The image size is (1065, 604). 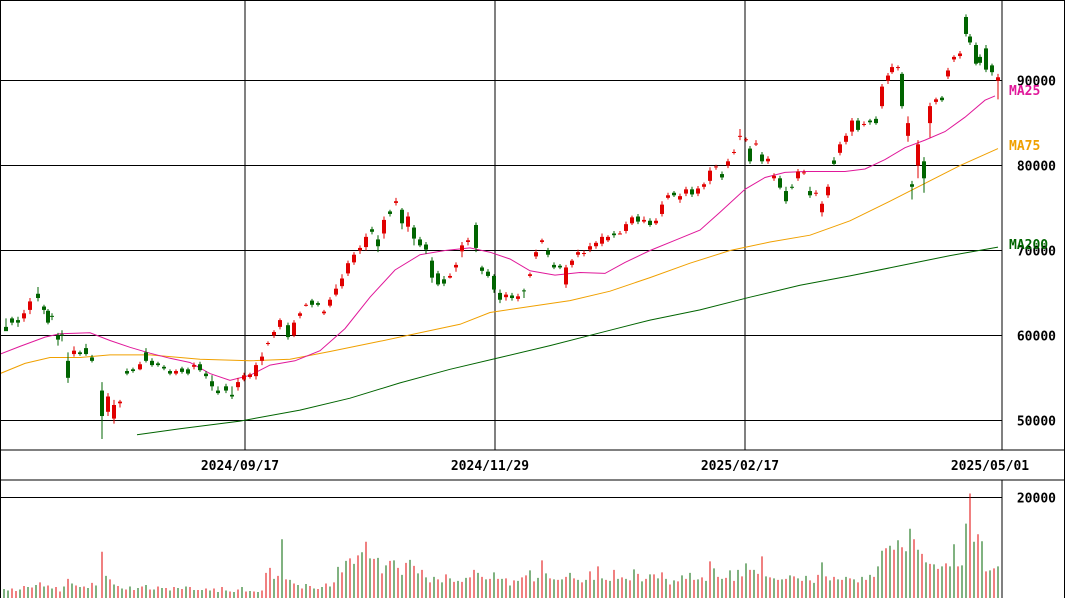 What do you see at coordinates (1024, 146) in the screenshot?
I see `legend-label-ma75: MA75` at bounding box center [1024, 146].